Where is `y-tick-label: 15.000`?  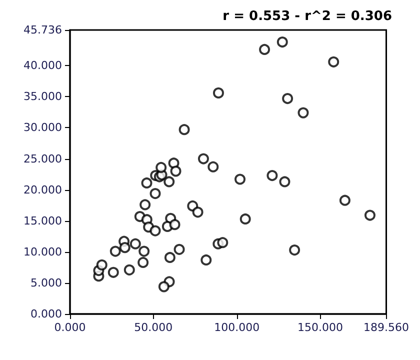 y-tick-label: 15.000 is located at coordinates (43, 221).